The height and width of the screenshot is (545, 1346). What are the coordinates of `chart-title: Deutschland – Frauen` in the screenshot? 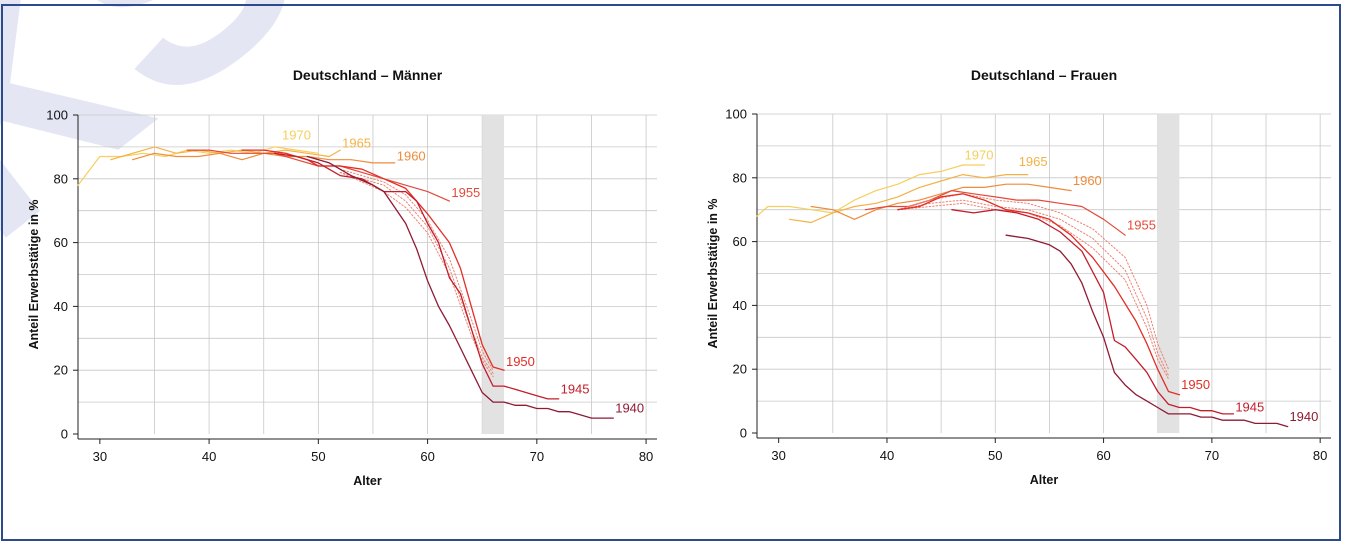 It's located at (1044, 75).